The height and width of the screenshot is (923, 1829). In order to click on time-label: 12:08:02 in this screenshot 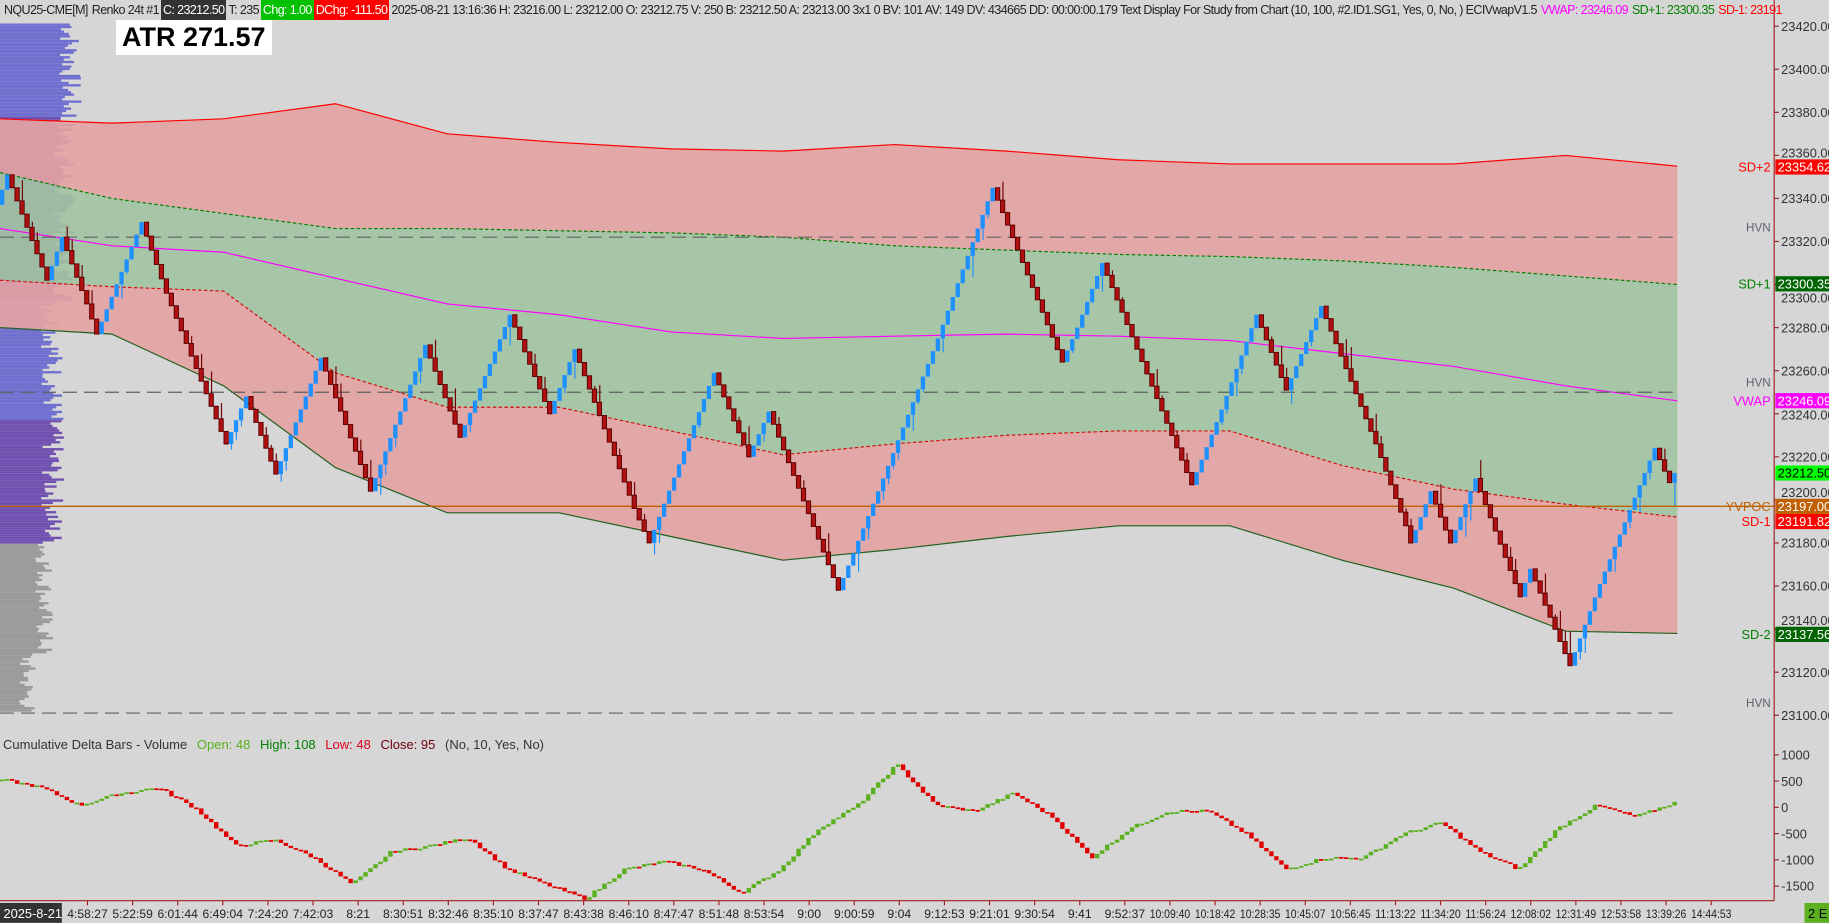, I will do `click(1531, 914)`.